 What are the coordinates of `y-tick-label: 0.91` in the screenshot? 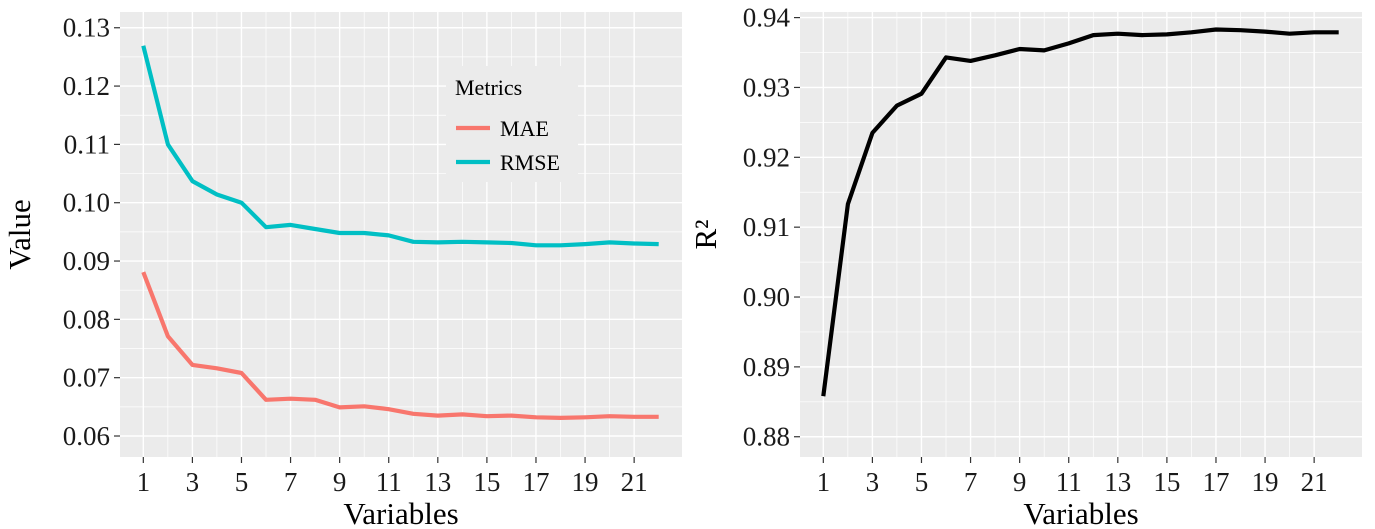 It's located at (766, 227).